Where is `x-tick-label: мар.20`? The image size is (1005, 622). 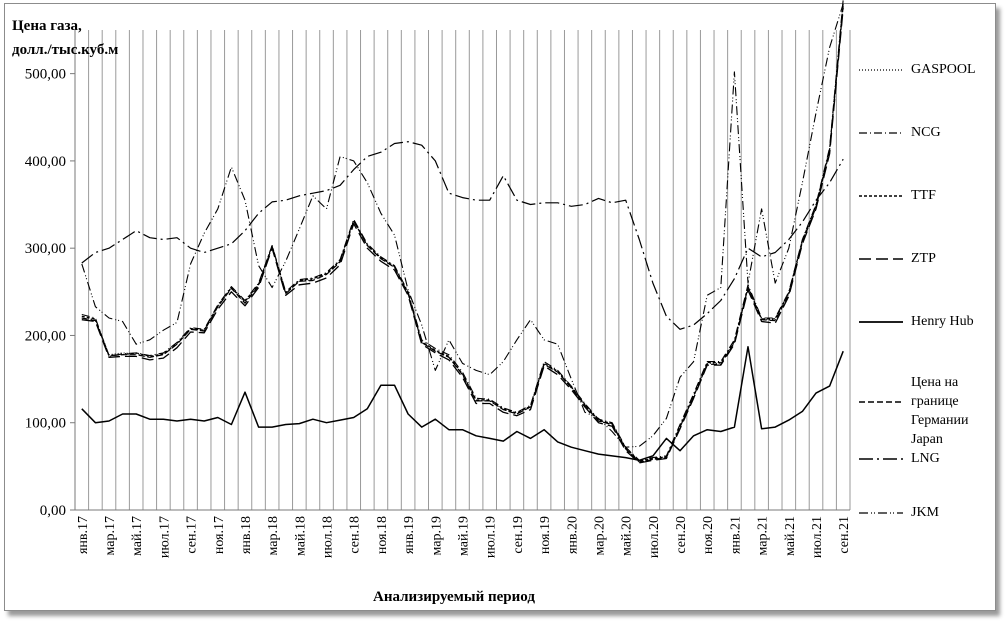
x-tick-label: мар.20 is located at coordinates (599, 535).